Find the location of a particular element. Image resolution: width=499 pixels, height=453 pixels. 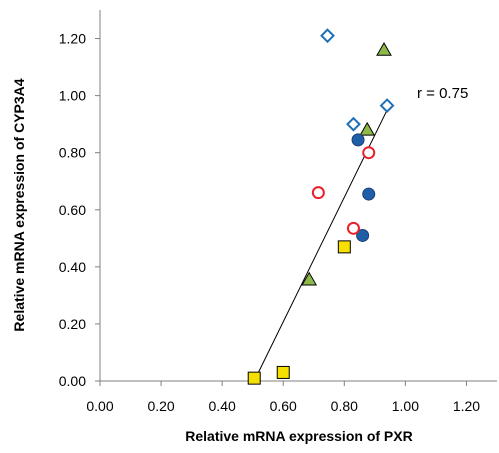

x-tick-label: 0.40 is located at coordinates (222, 406).